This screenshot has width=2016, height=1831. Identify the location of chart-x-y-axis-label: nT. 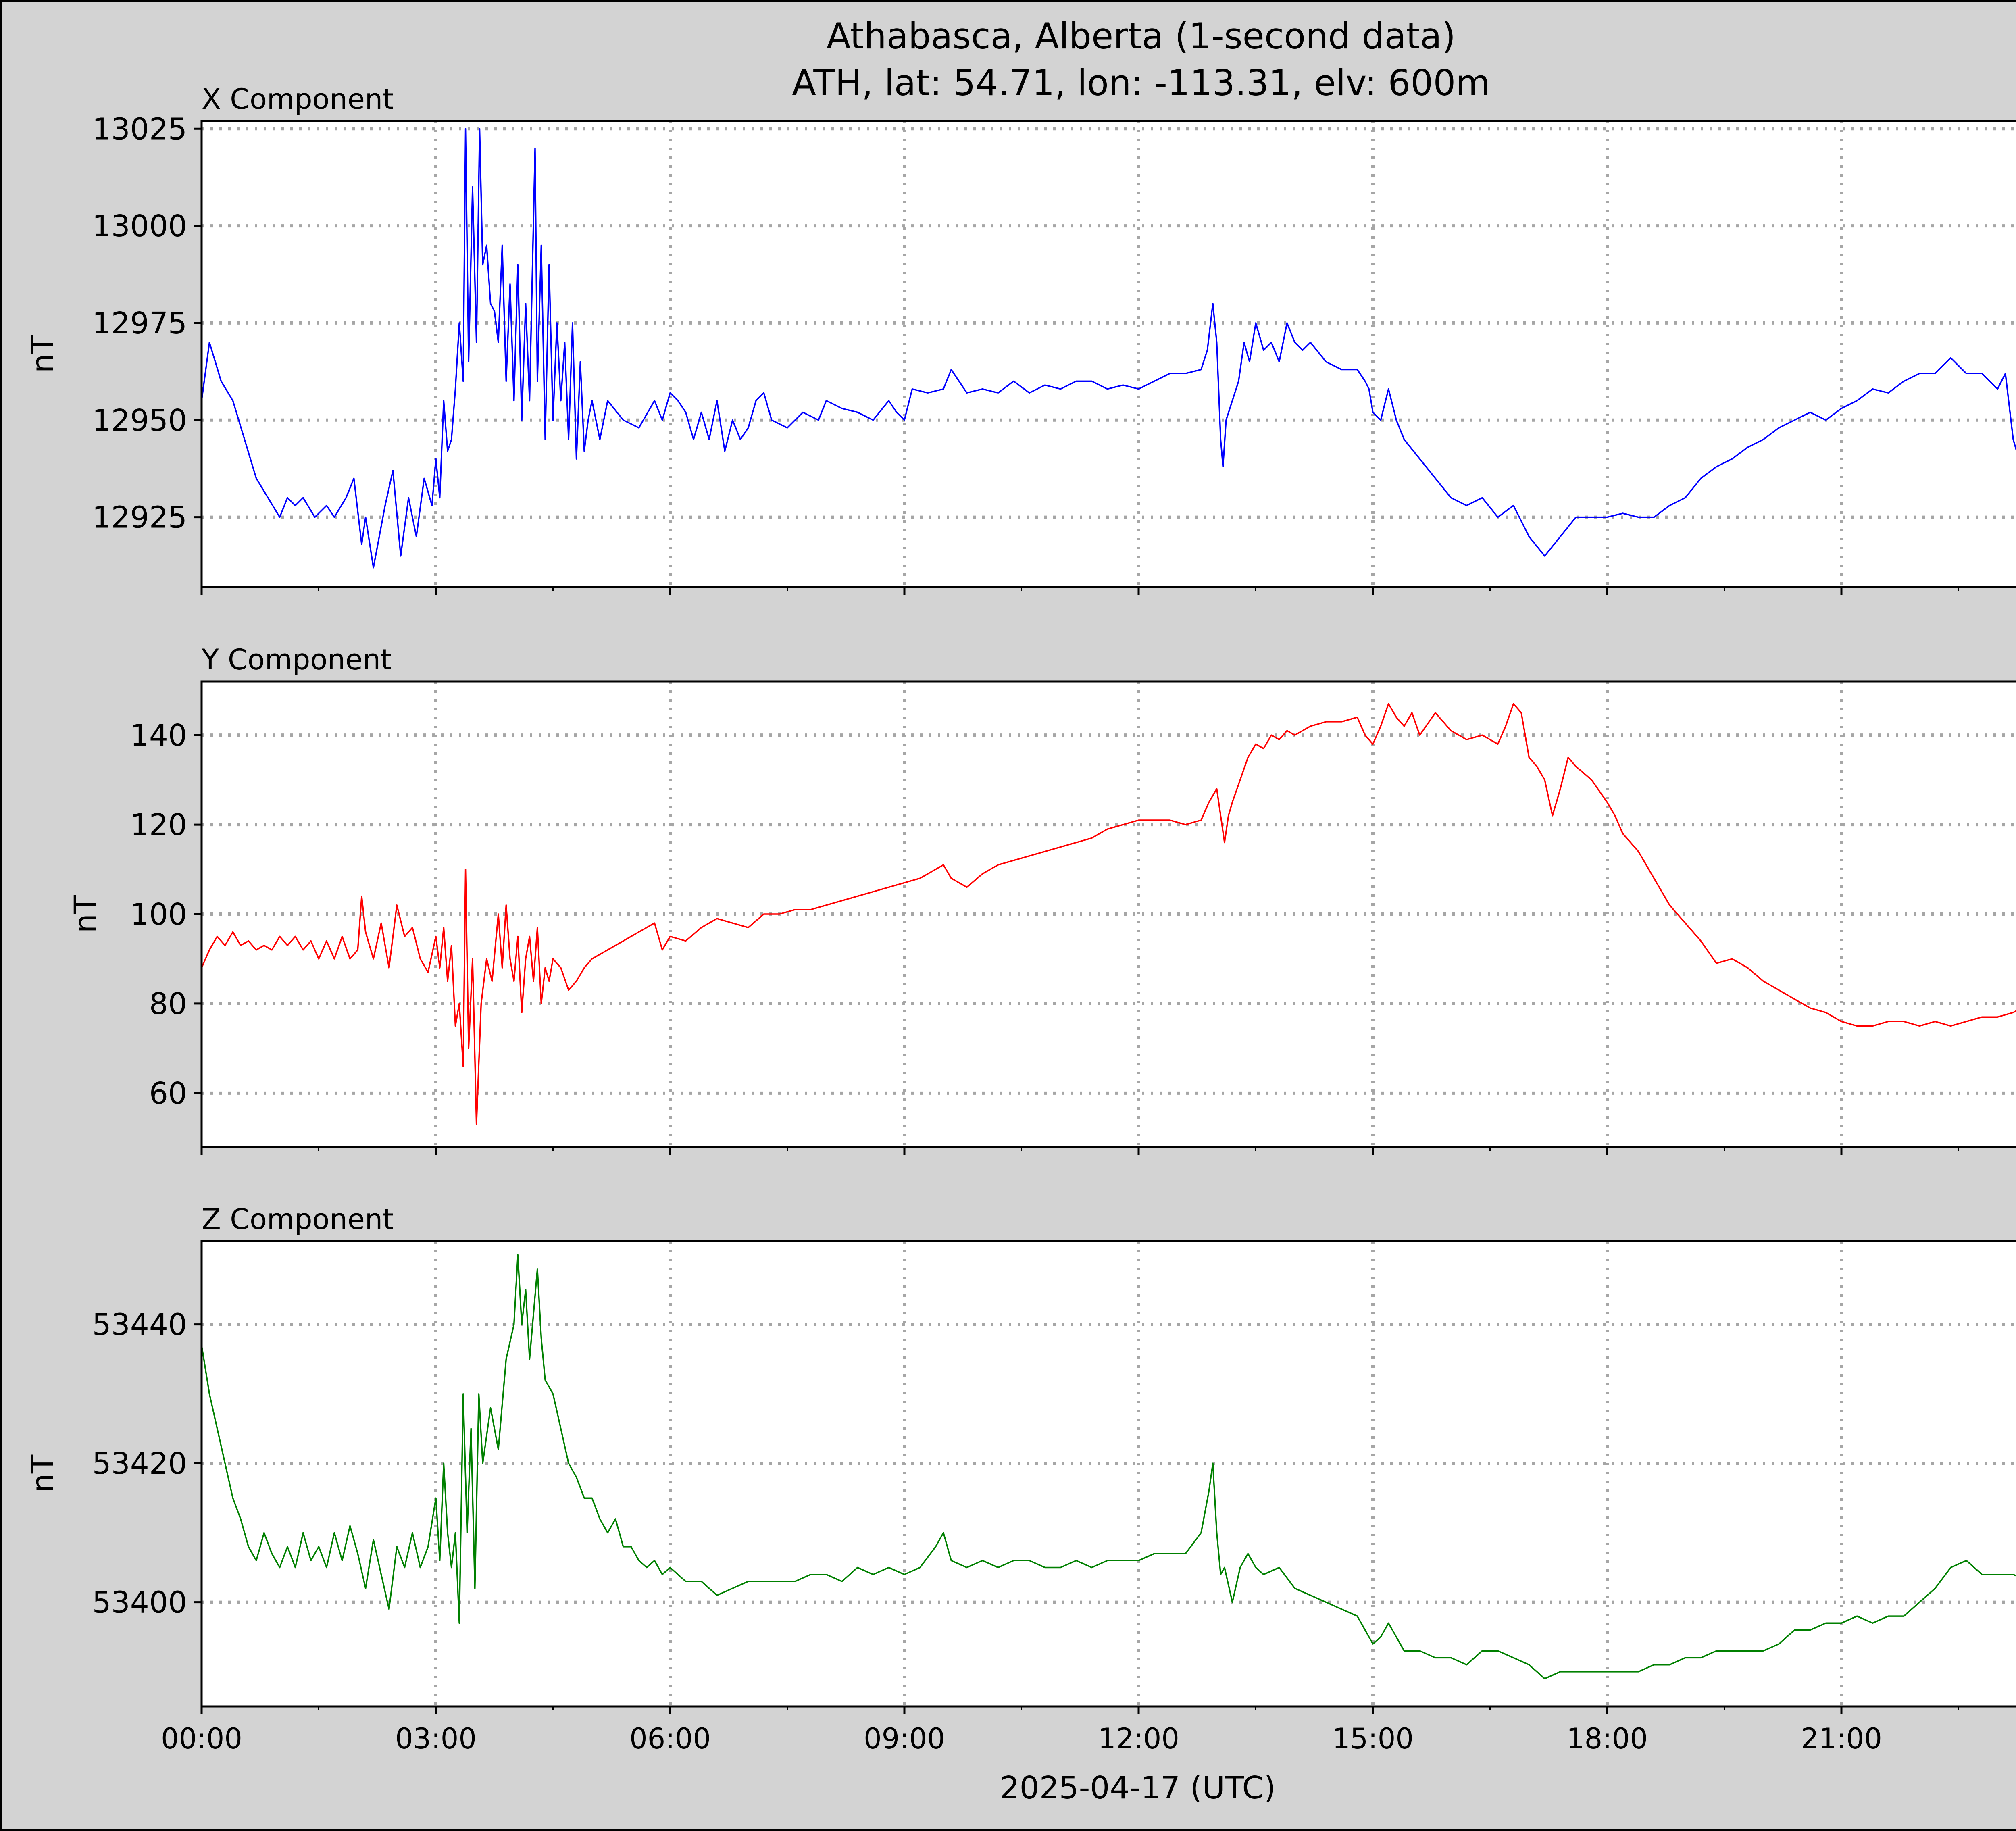
(42, 354).